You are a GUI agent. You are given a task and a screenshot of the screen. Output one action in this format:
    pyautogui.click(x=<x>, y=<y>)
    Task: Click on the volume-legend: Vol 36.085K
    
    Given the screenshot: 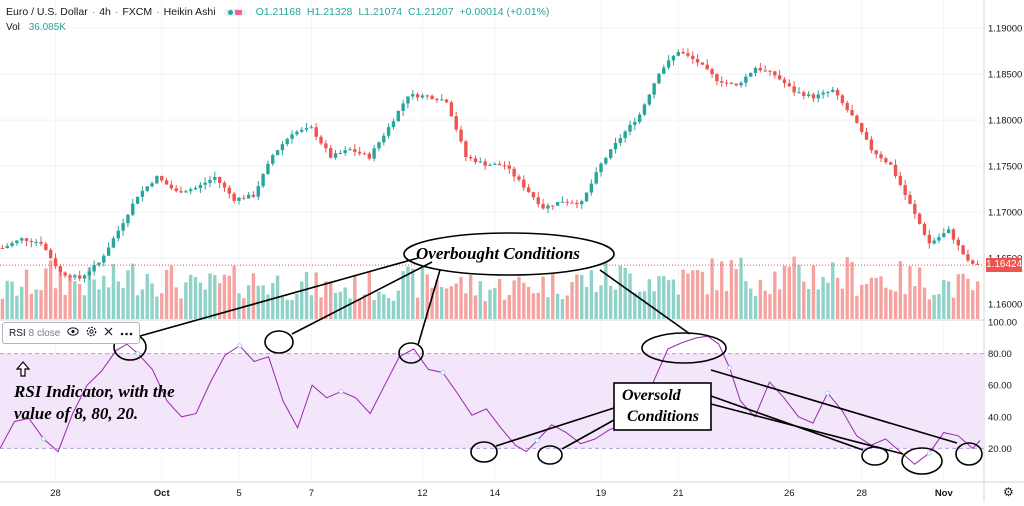 What is the action you would take?
    pyautogui.click(x=36, y=27)
    